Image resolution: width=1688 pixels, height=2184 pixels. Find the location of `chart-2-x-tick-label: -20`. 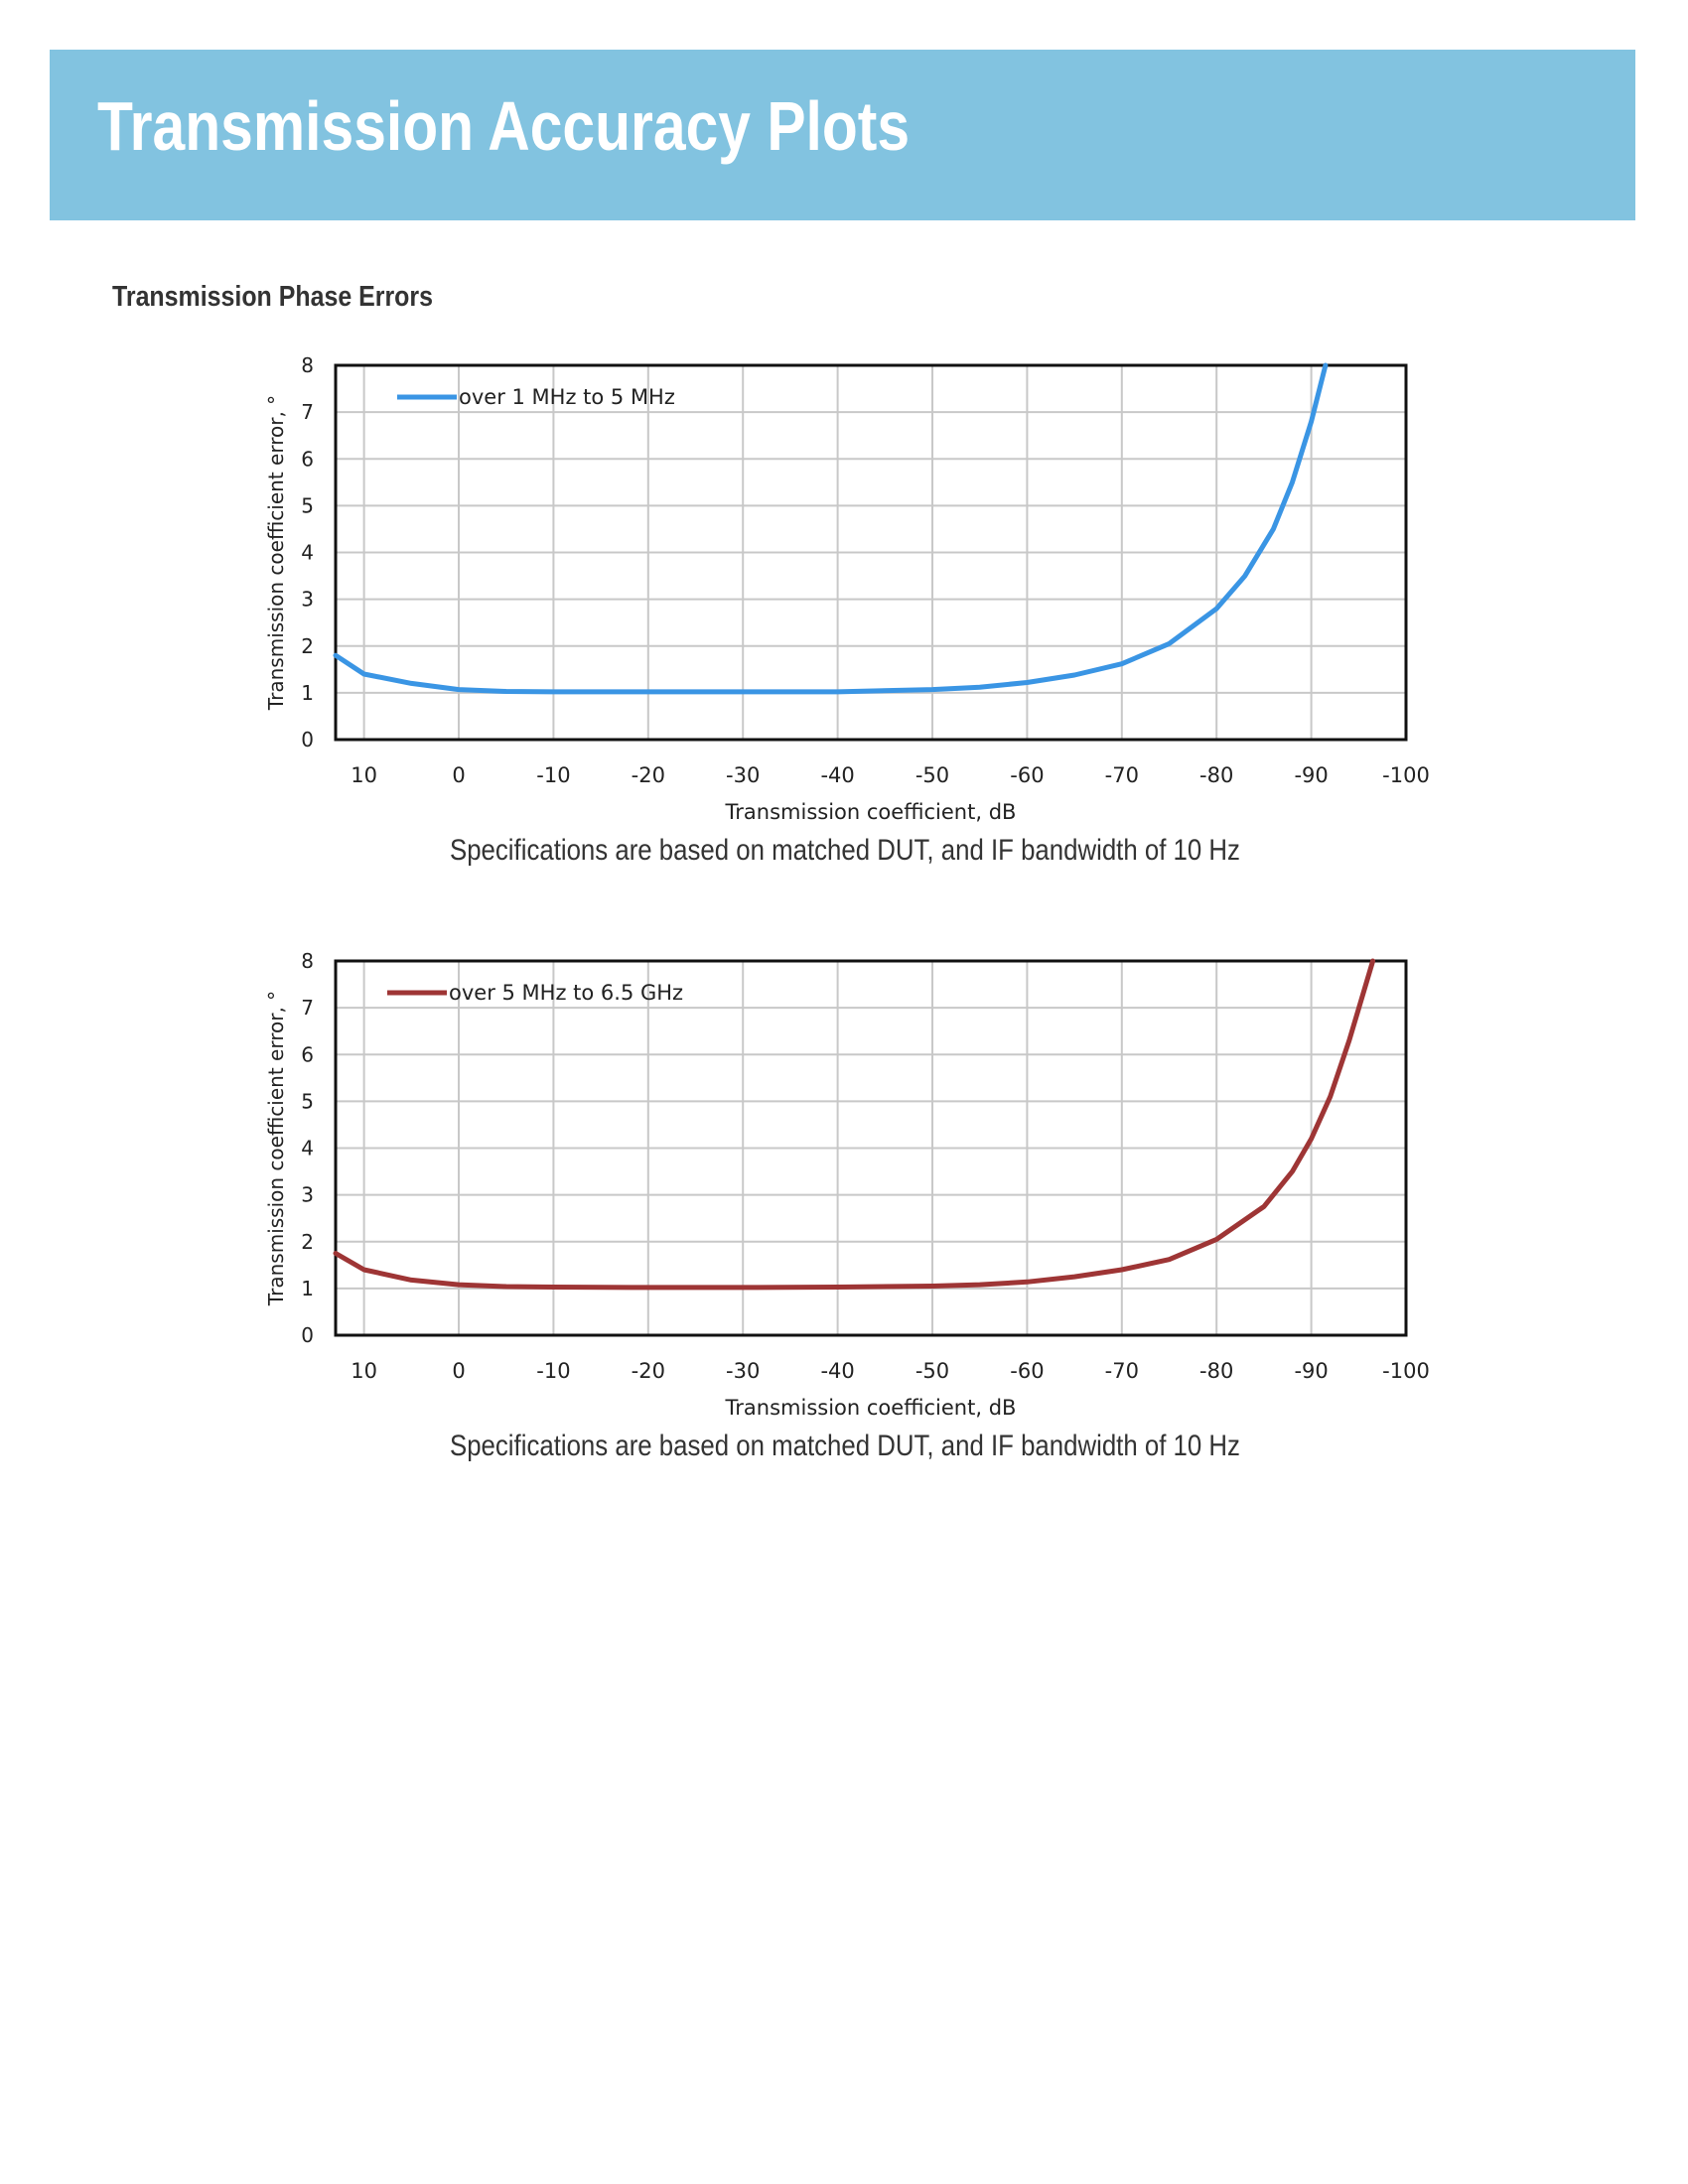

chart-2-x-tick-label: -20 is located at coordinates (648, 1371).